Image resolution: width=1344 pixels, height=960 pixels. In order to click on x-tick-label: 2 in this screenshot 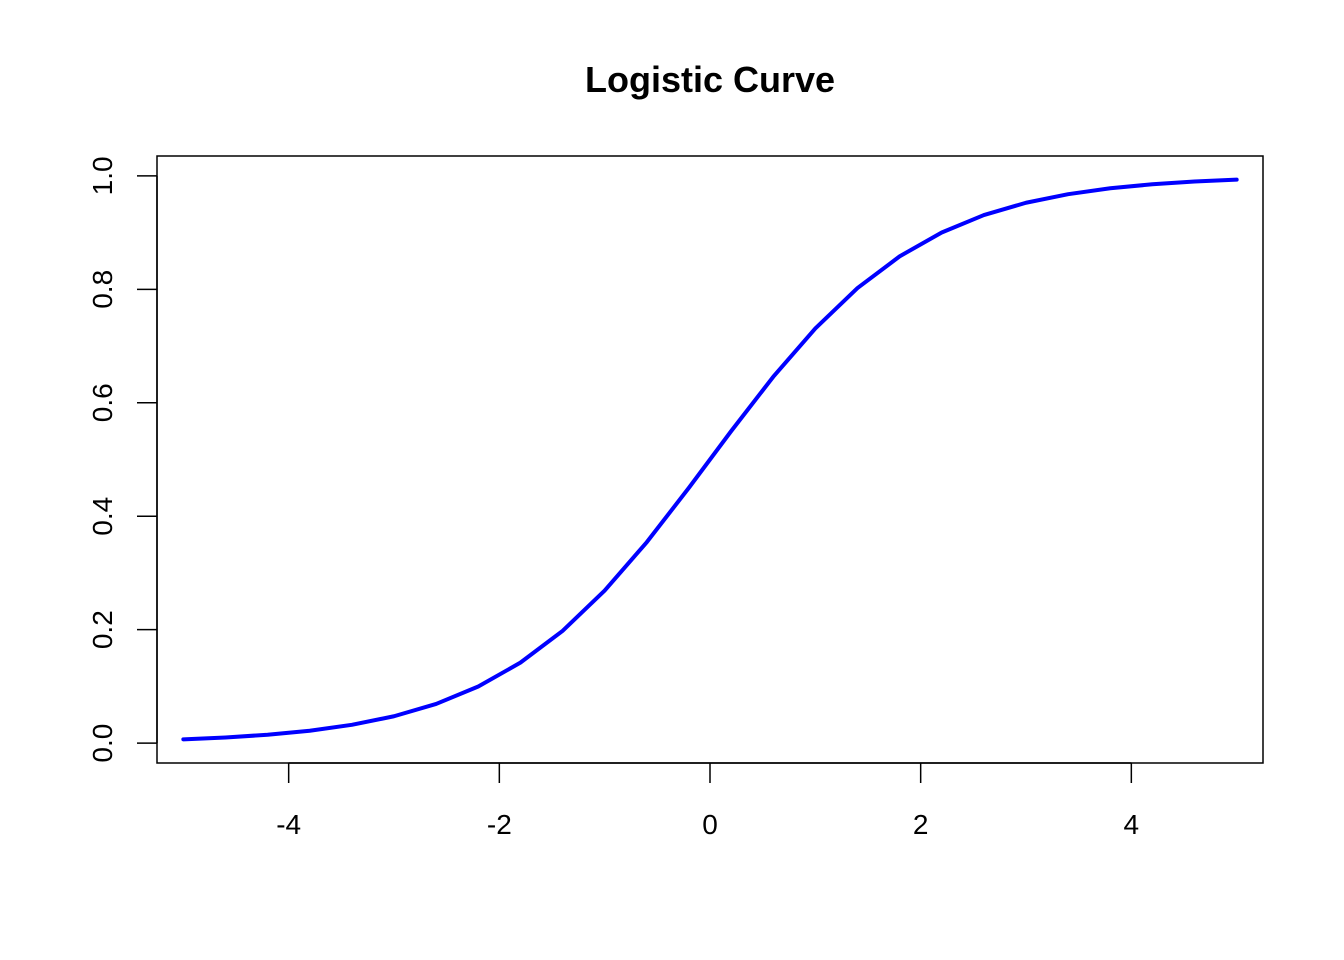, I will do `click(921, 824)`.